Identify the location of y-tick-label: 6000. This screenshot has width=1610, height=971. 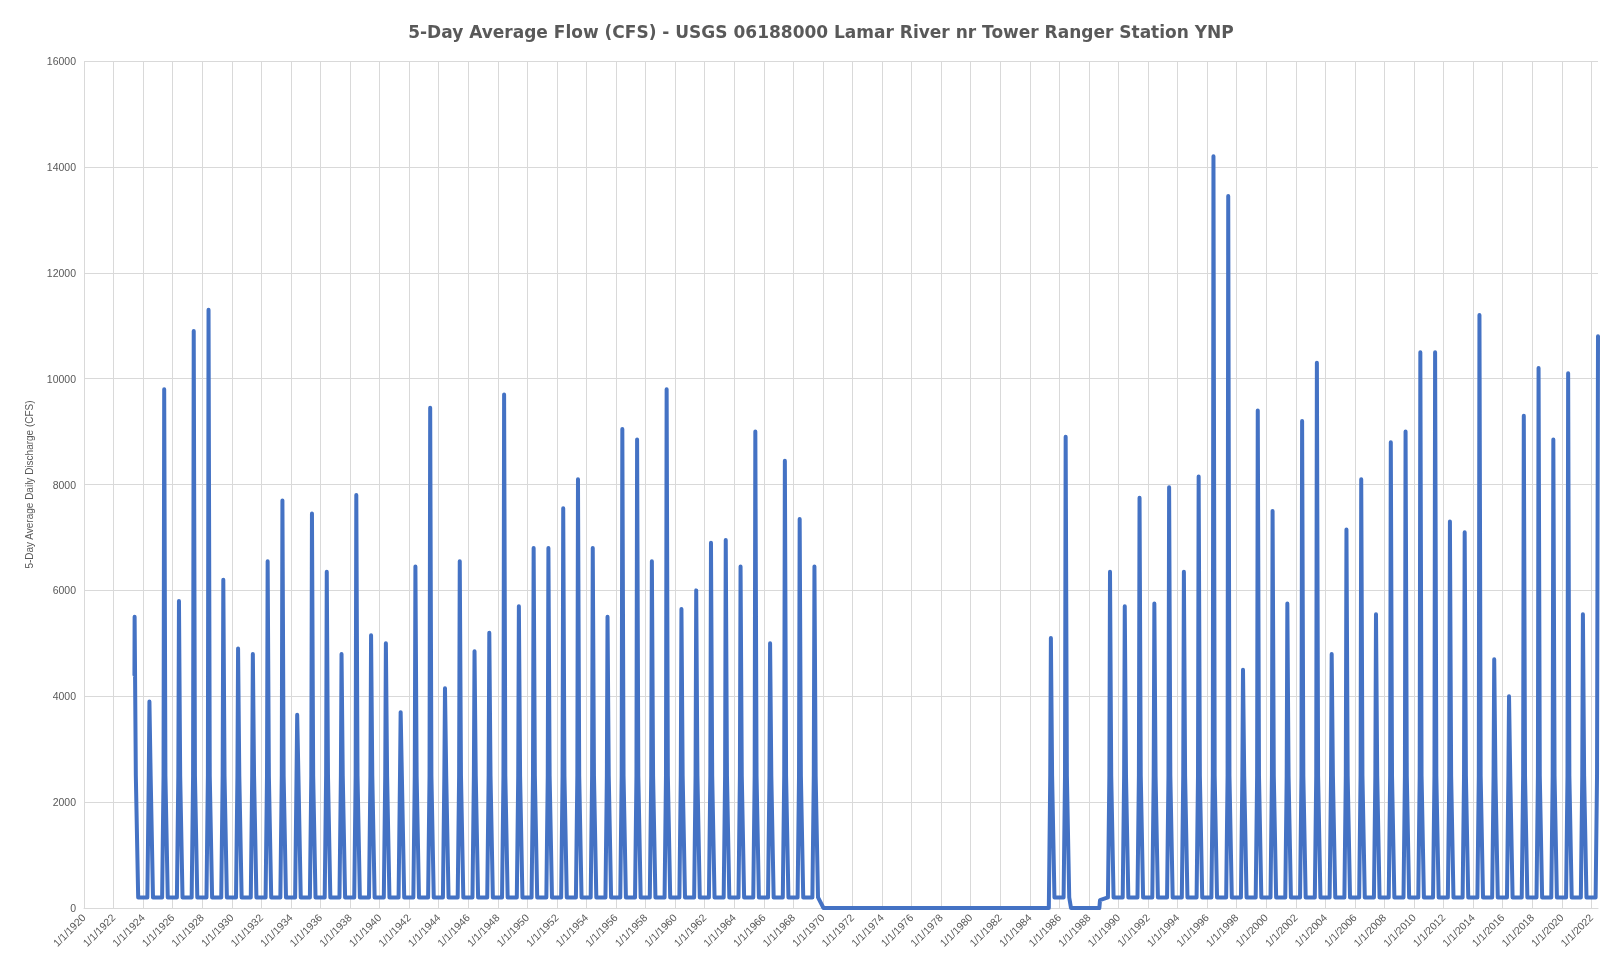
(64, 590).